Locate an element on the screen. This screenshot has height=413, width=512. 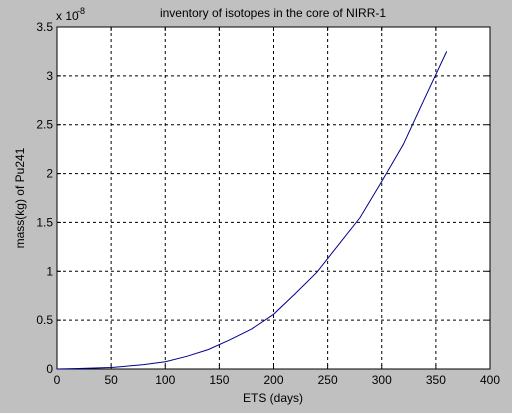
x-tick-label: 250 is located at coordinates (328, 380).